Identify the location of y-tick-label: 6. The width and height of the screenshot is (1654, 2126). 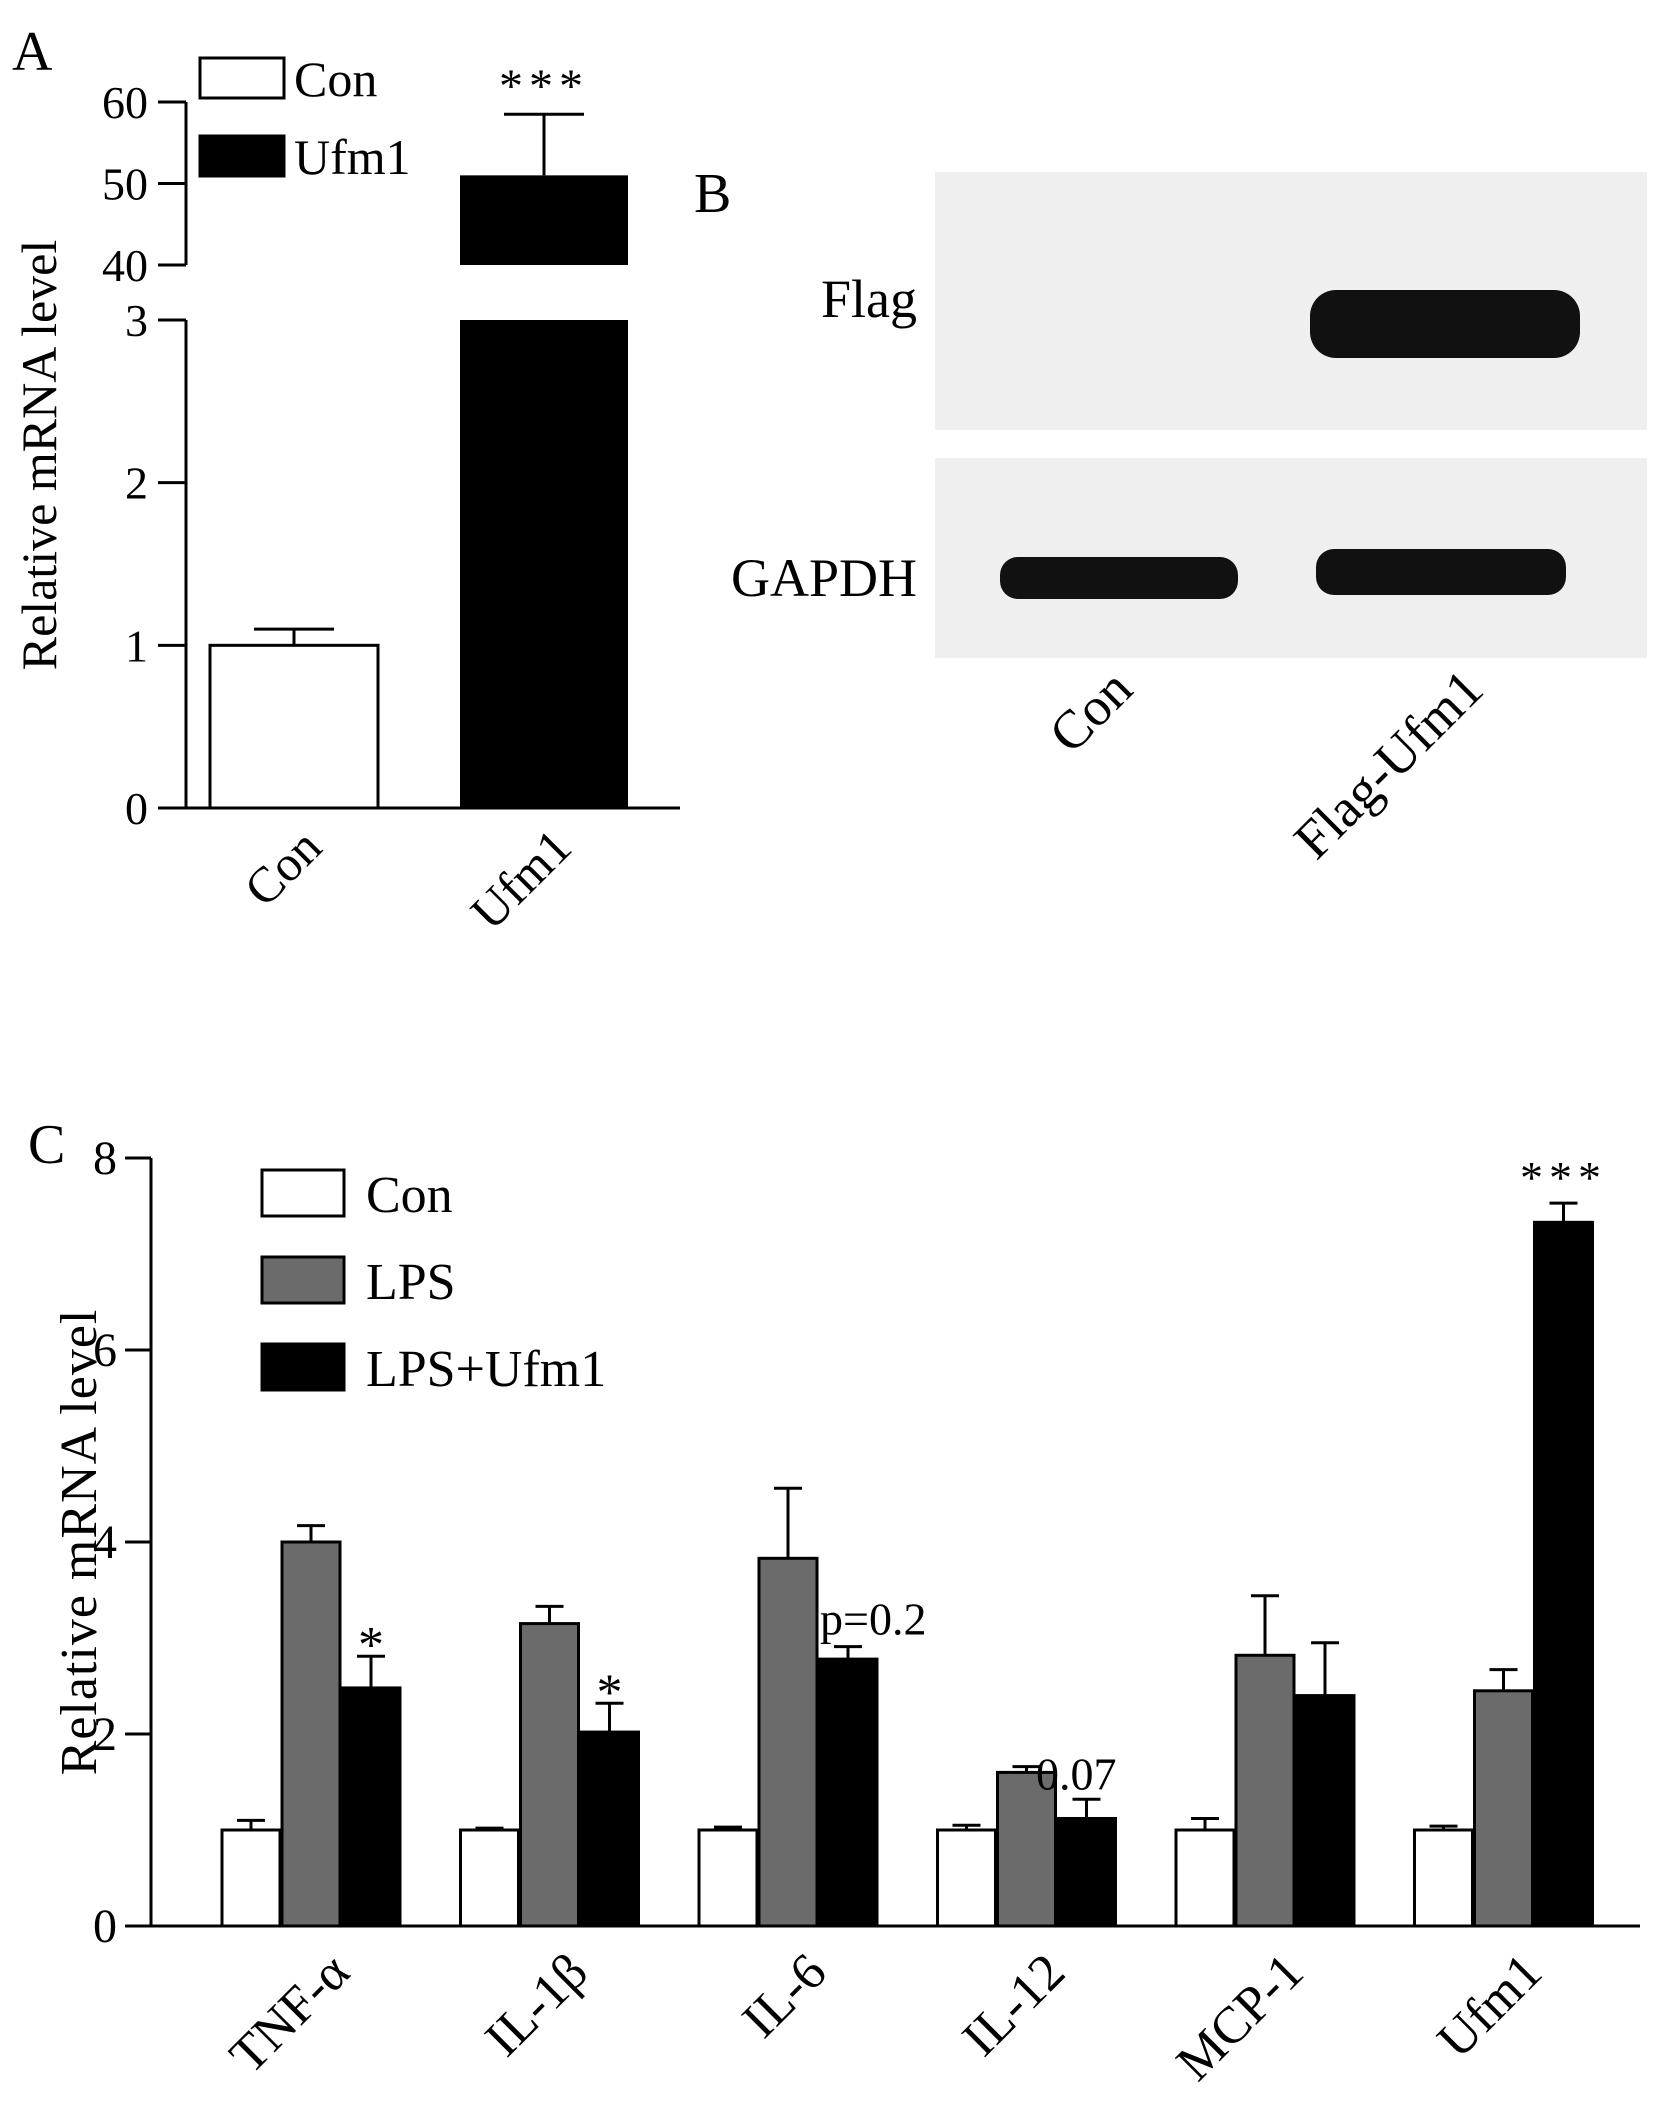
(105, 1350).